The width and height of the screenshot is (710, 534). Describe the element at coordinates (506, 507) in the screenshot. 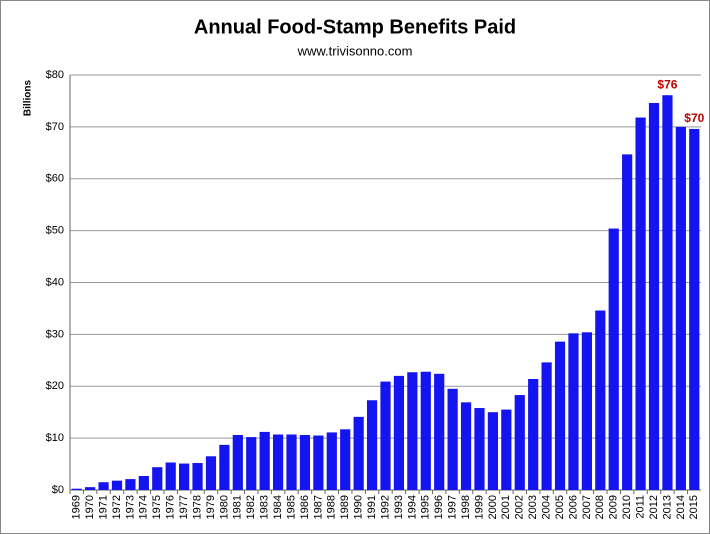

I see `x-tick-label: 2001` at that location.